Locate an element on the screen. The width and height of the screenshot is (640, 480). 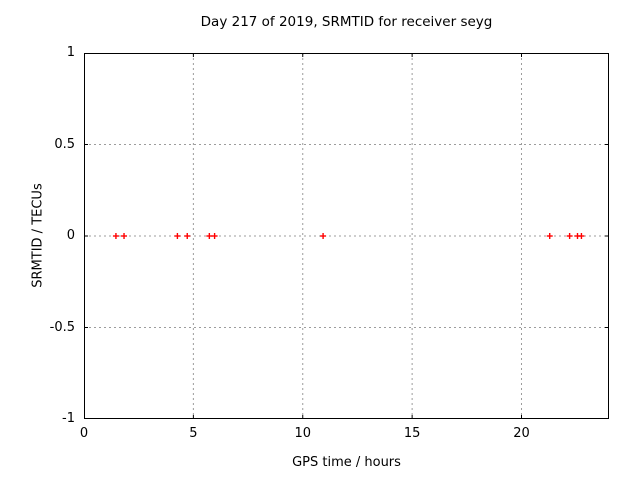
y-tick-label: -1 is located at coordinates (68, 418).